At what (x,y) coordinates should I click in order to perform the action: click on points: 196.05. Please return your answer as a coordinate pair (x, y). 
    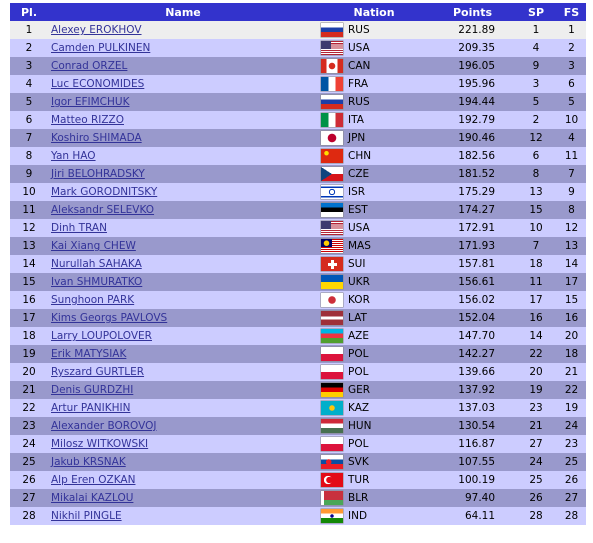
    Looking at the image, I should click on (477, 66).